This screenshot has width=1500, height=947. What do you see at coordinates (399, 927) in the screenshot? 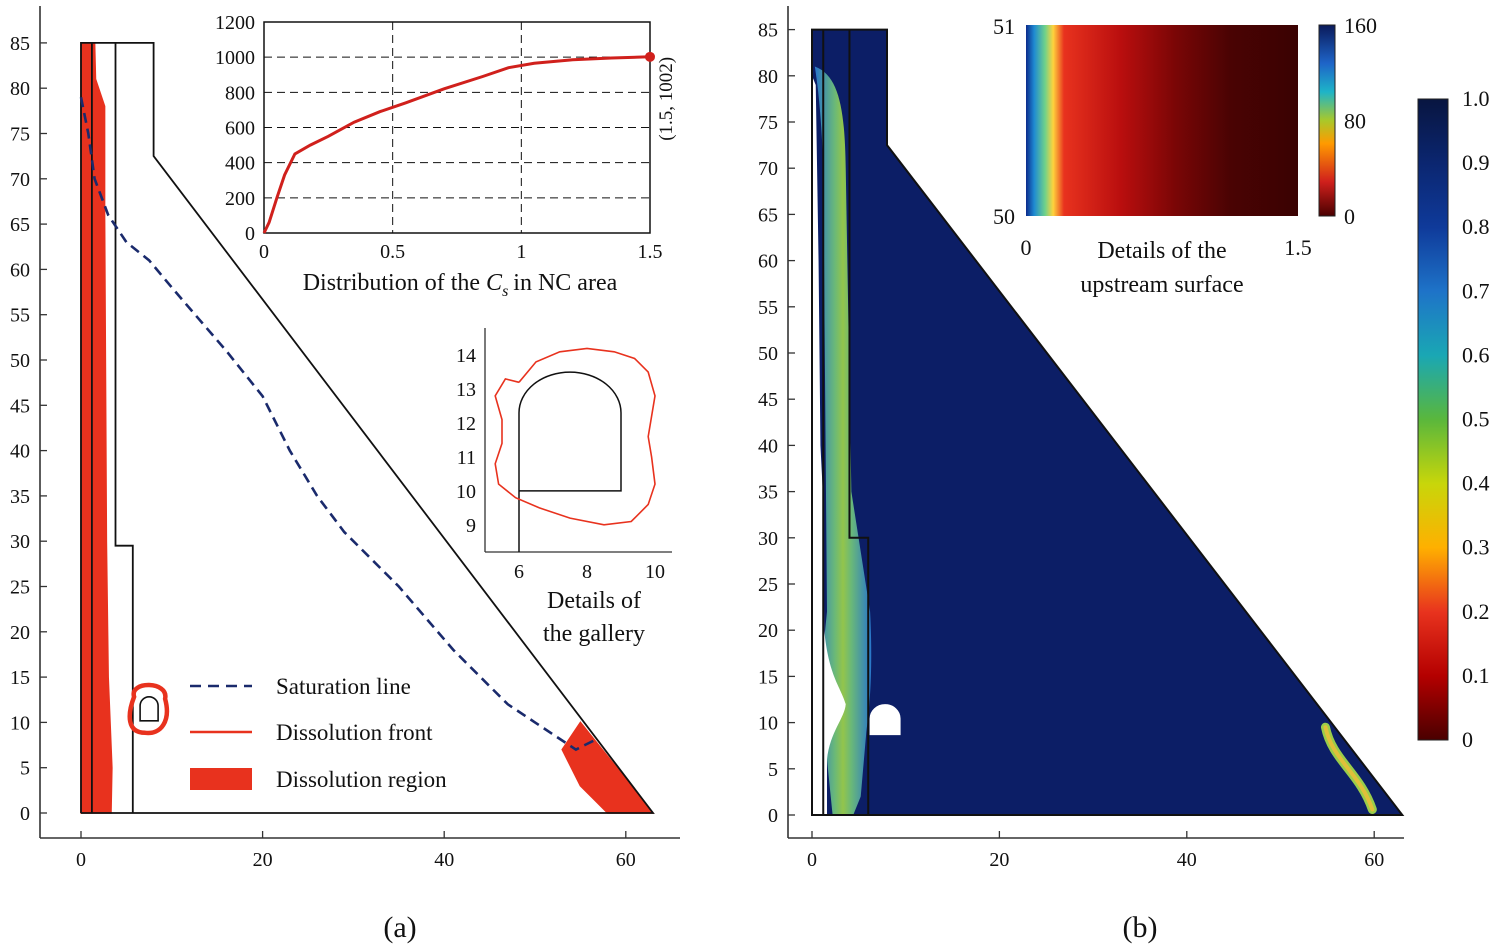
I see `panel-a-label: (a)` at bounding box center [399, 927].